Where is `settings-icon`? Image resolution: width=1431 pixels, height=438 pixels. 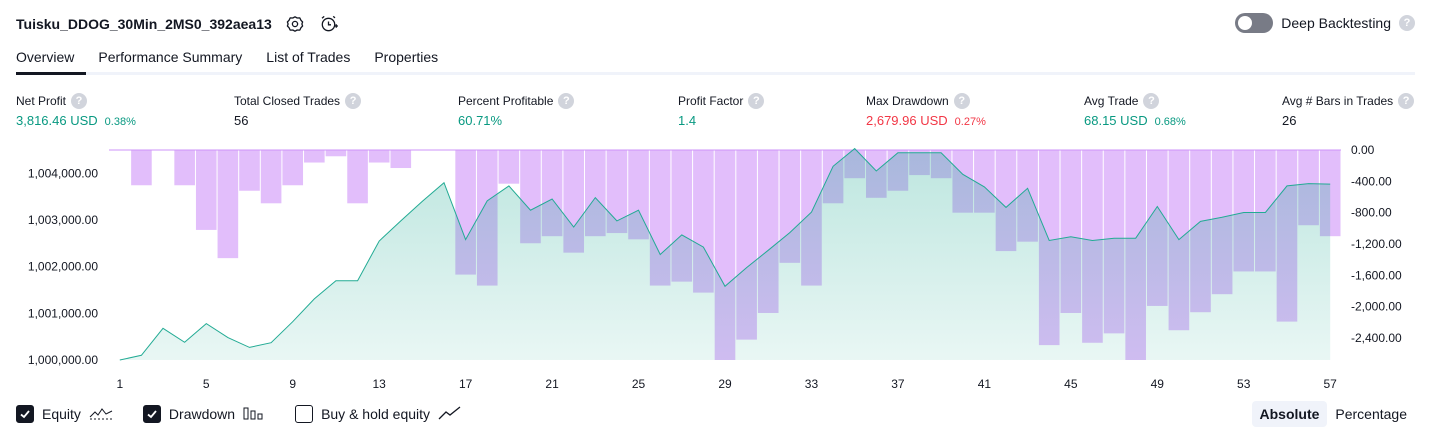
settings-icon is located at coordinates (295, 24).